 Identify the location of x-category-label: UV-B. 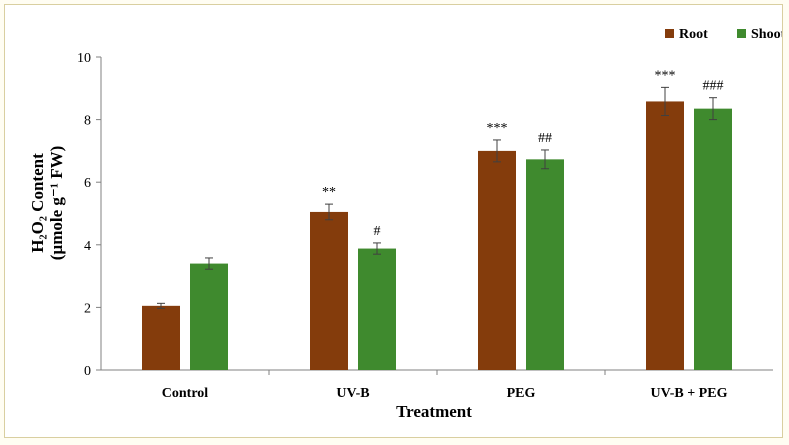
(352, 393).